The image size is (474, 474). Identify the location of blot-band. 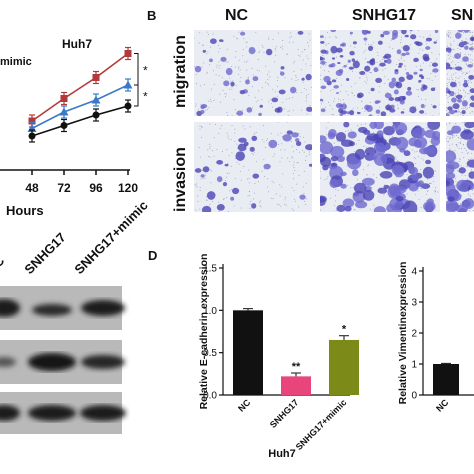
(10, 413).